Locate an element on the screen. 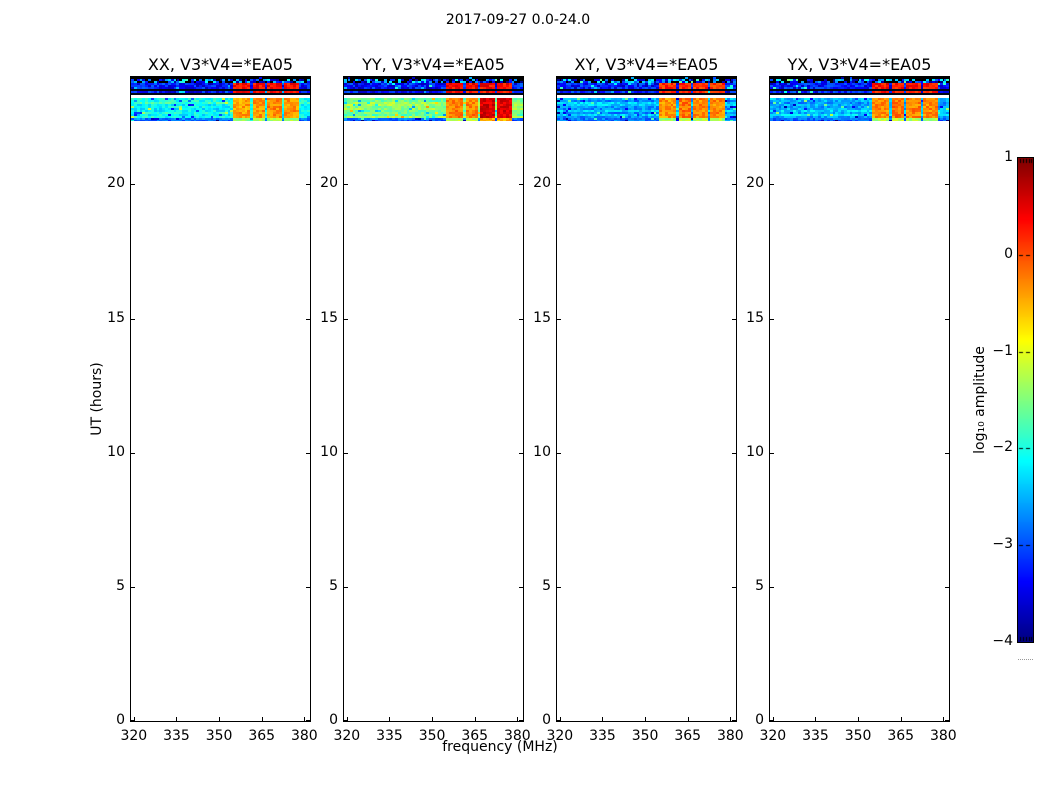 This screenshot has height=800, width=1050. spectrogram-canvas-xx is located at coordinates (220, 399).